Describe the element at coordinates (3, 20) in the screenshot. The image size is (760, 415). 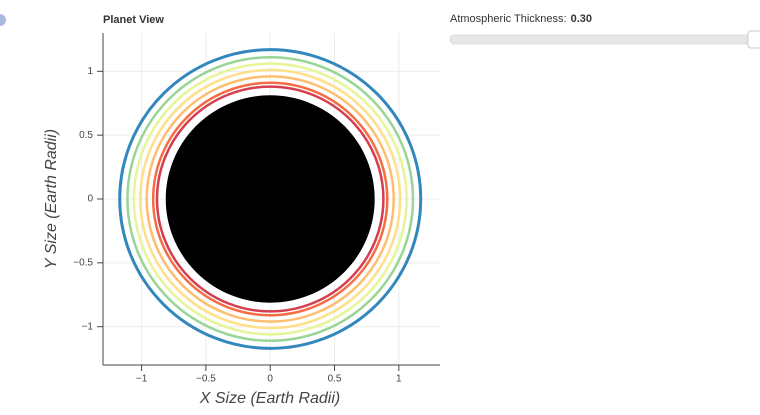
I see `logo` at that location.